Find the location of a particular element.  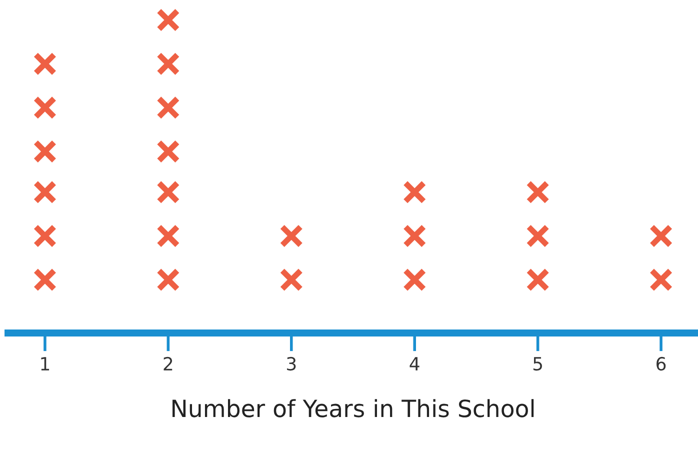

x-tick-label: 2 is located at coordinates (168, 363).